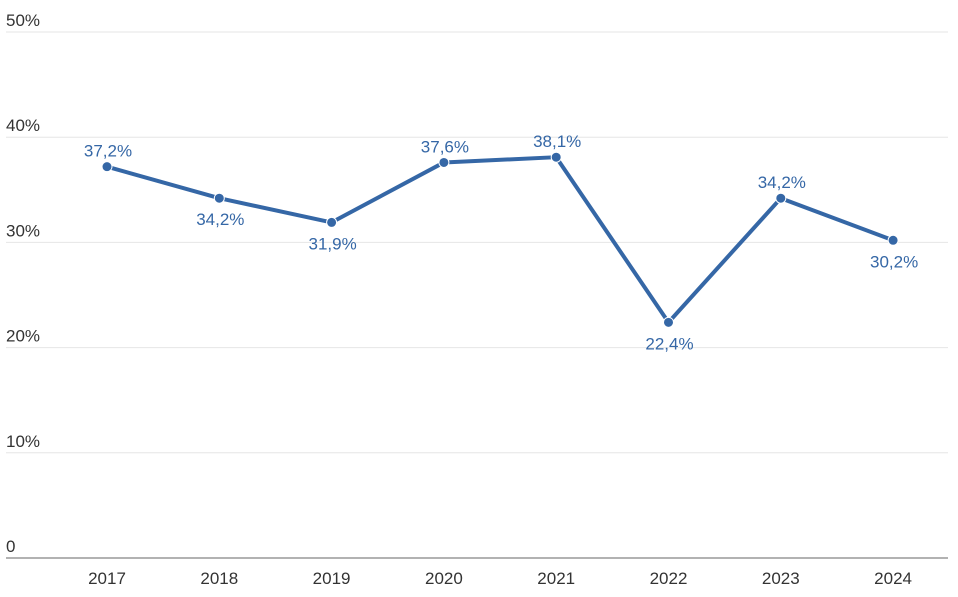  I want to click on x-tick-label: 2021, so click(556, 578).